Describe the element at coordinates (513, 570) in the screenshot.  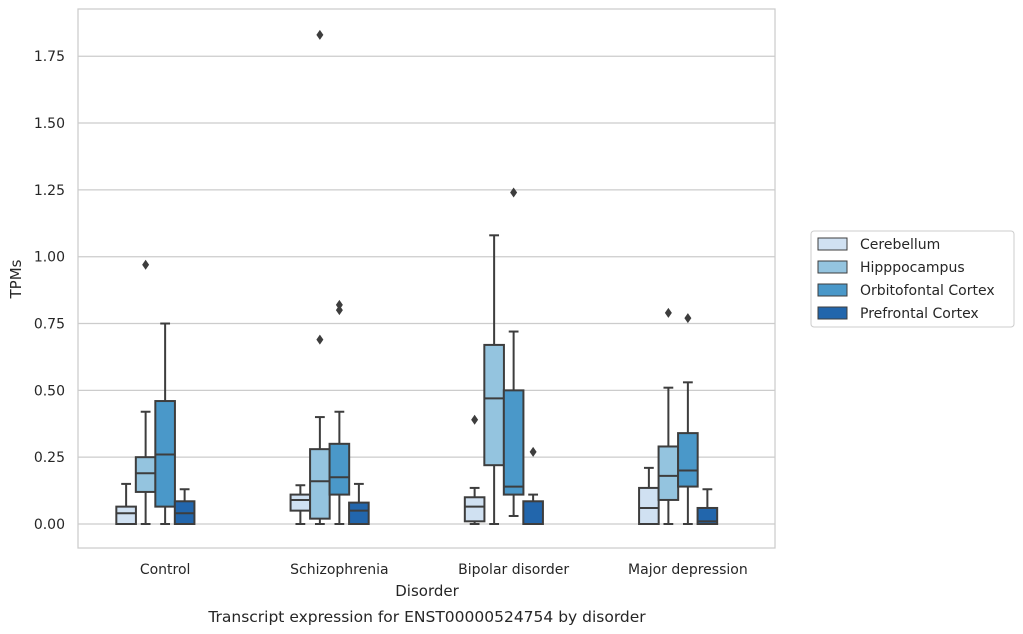
I see `x-tick-label: Bipolar disorder` at that location.